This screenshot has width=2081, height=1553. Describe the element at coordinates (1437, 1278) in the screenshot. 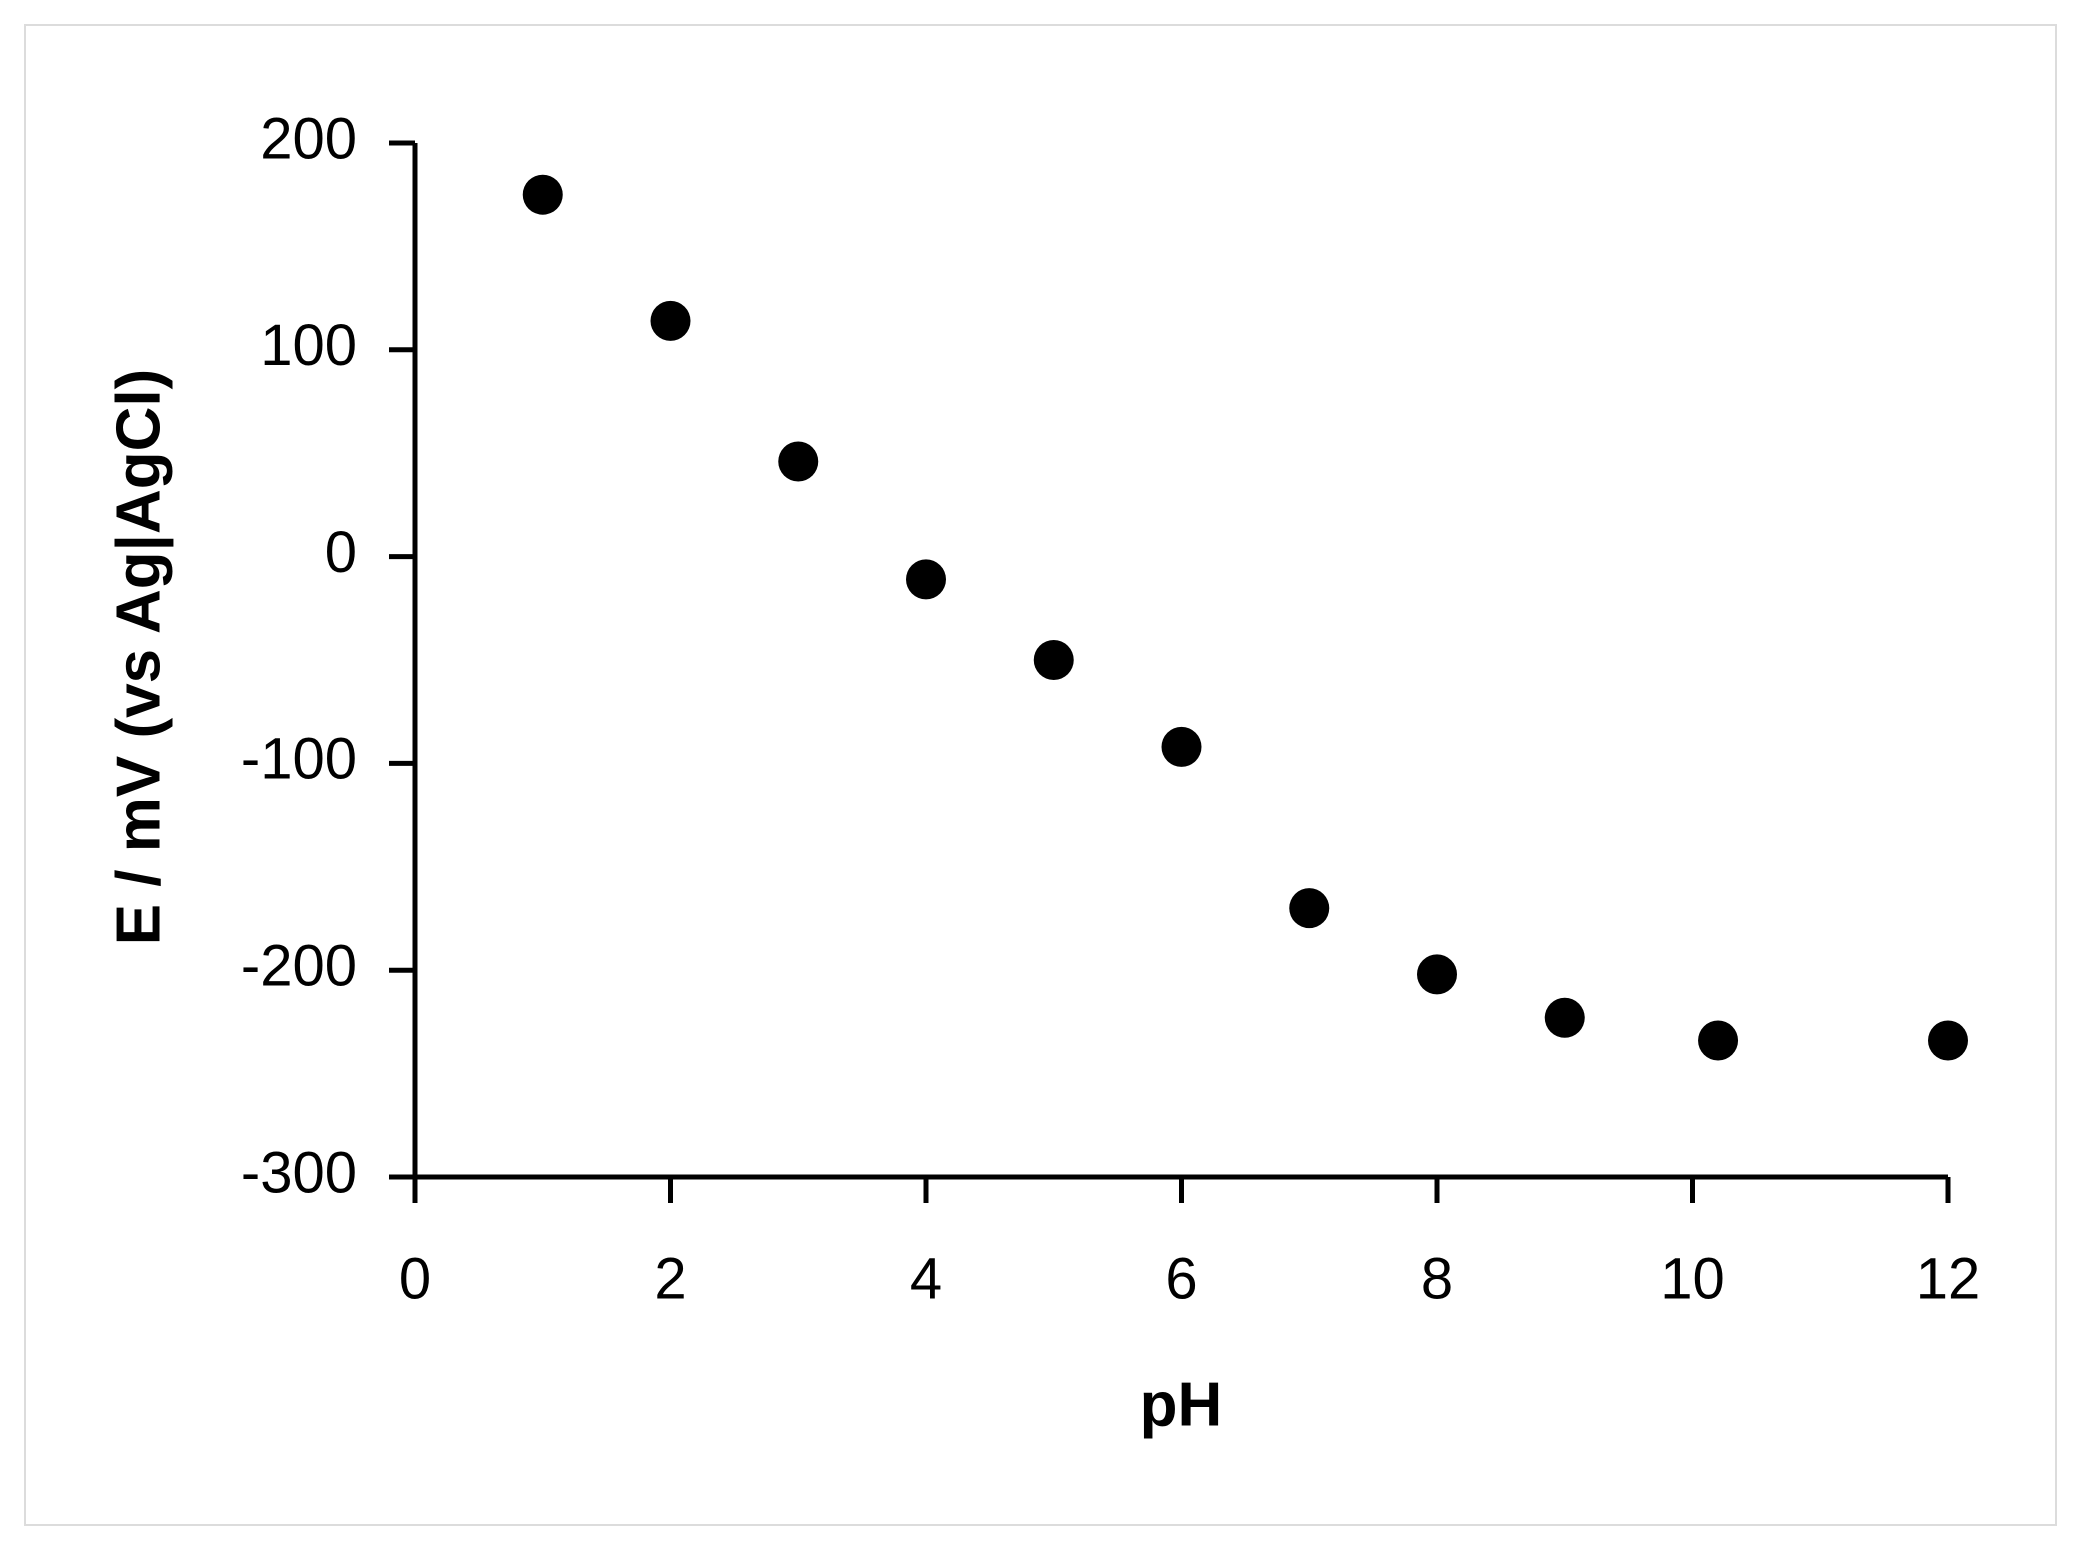

I see `x-tick-label: 8` at that location.